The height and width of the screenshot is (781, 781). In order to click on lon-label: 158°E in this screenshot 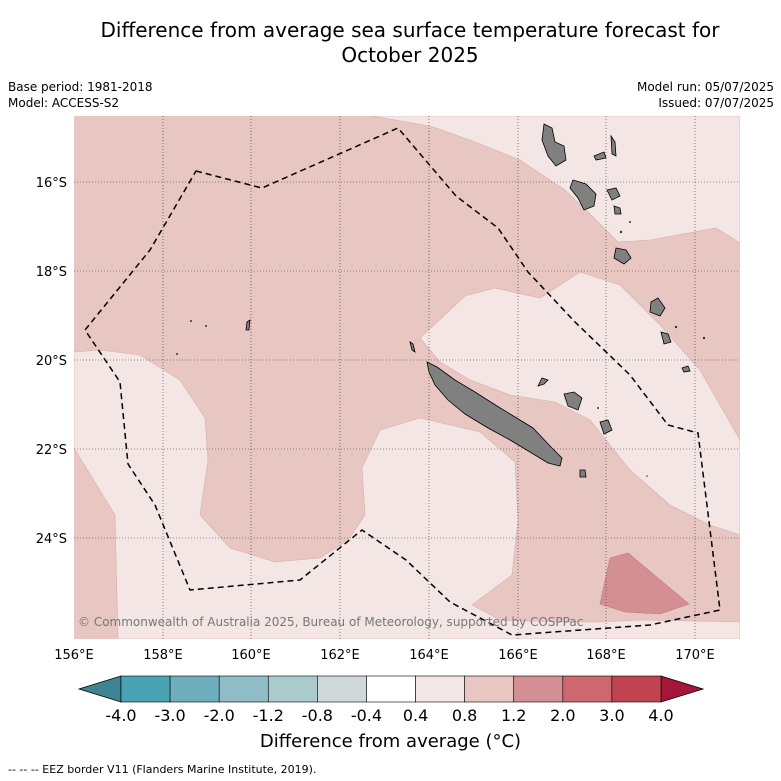, I will do `click(163, 655)`.